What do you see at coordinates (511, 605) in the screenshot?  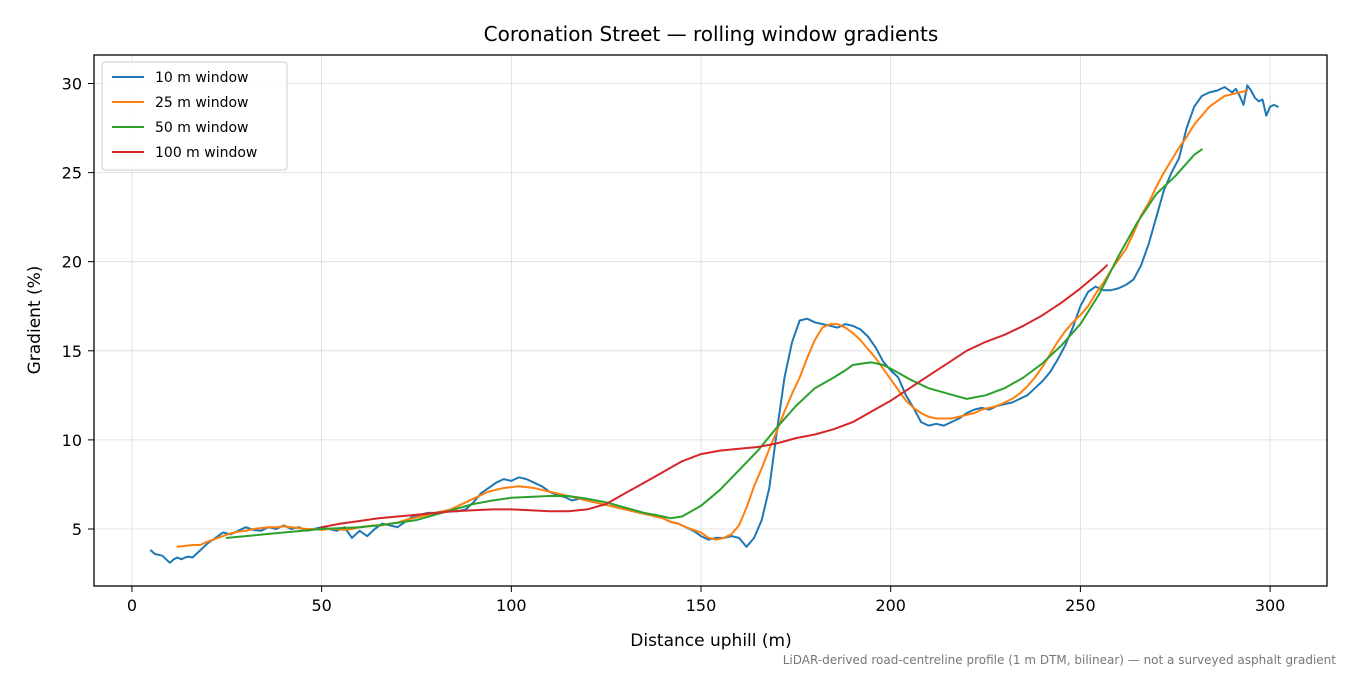 I see `x-tick-label: 100` at bounding box center [511, 605].